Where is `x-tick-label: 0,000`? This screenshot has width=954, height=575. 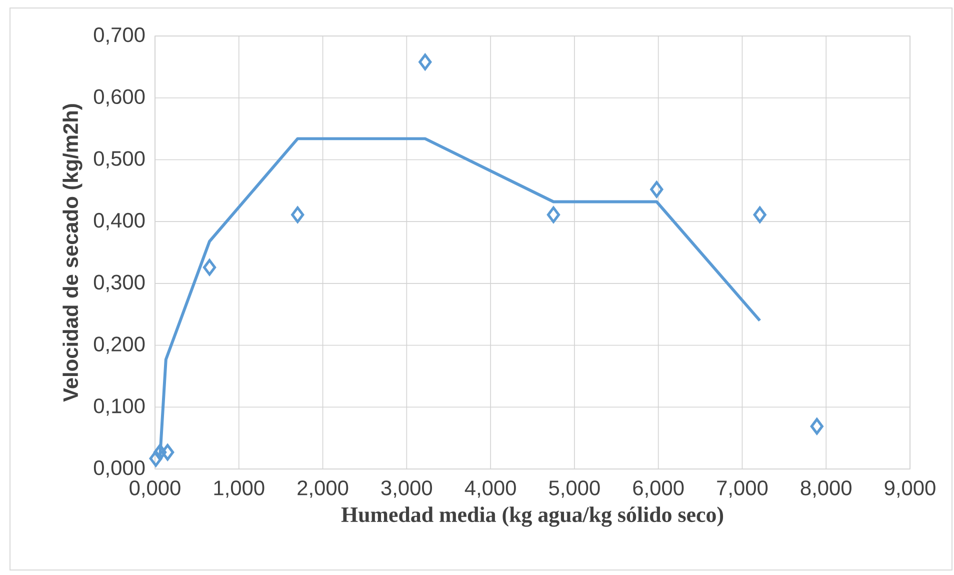 x-tick-label: 0,000 is located at coordinates (155, 489).